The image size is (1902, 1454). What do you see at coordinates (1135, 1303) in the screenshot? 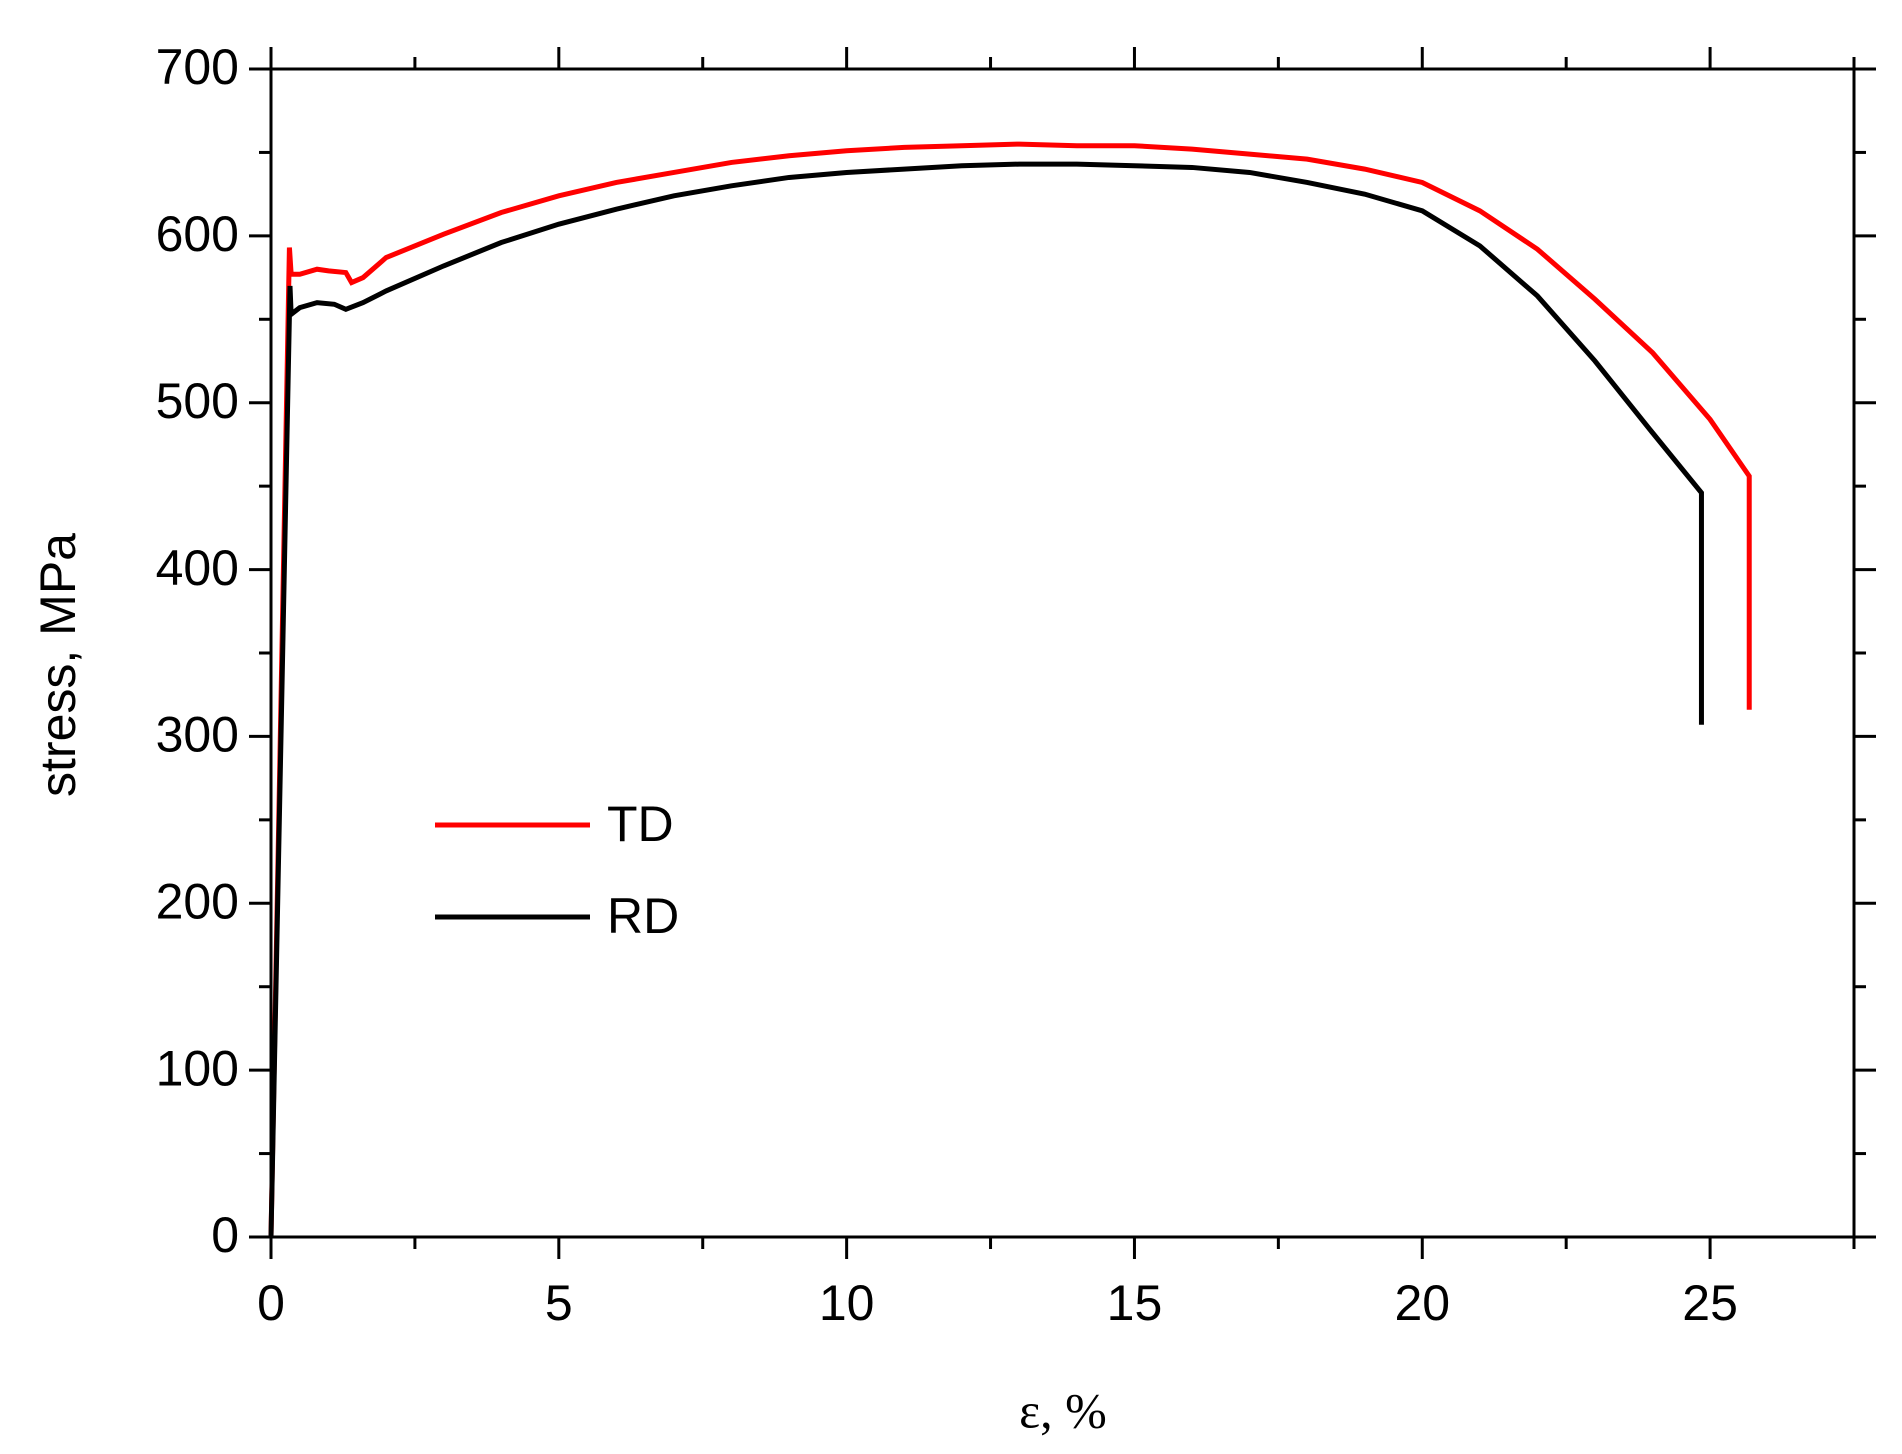
I see `x-tick-label: 15` at bounding box center [1135, 1303].